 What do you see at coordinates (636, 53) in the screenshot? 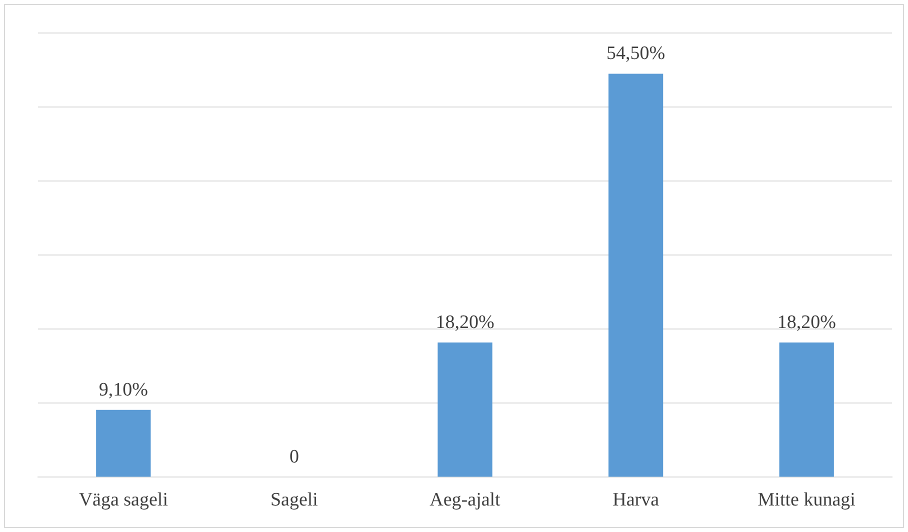
I see `data-label: 54,50%` at bounding box center [636, 53].